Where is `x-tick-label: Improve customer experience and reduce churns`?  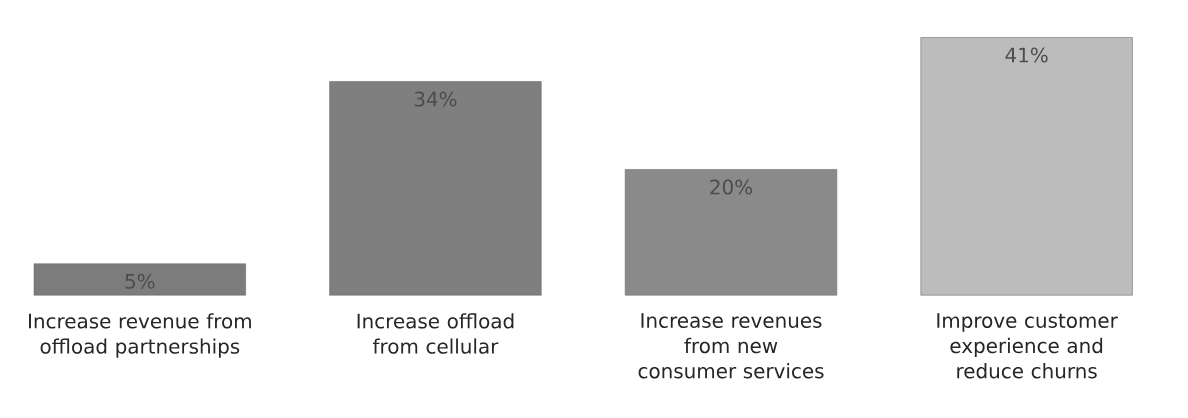 x-tick-label: Improve customer experience and reduce churns is located at coordinates (1027, 346).